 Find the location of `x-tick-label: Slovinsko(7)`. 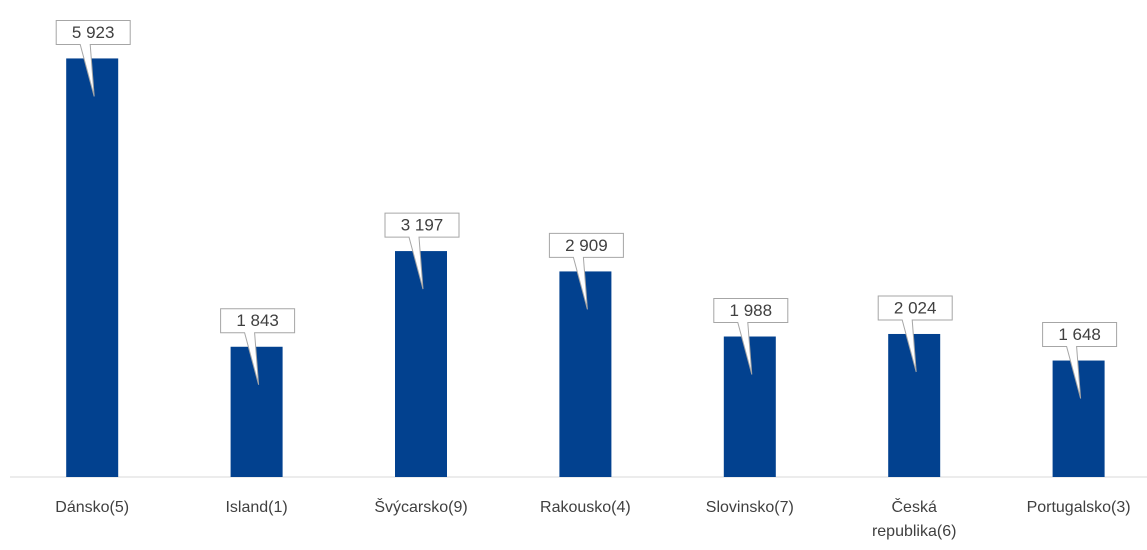

x-tick-label: Slovinsko(7) is located at coordinates (749, 507).